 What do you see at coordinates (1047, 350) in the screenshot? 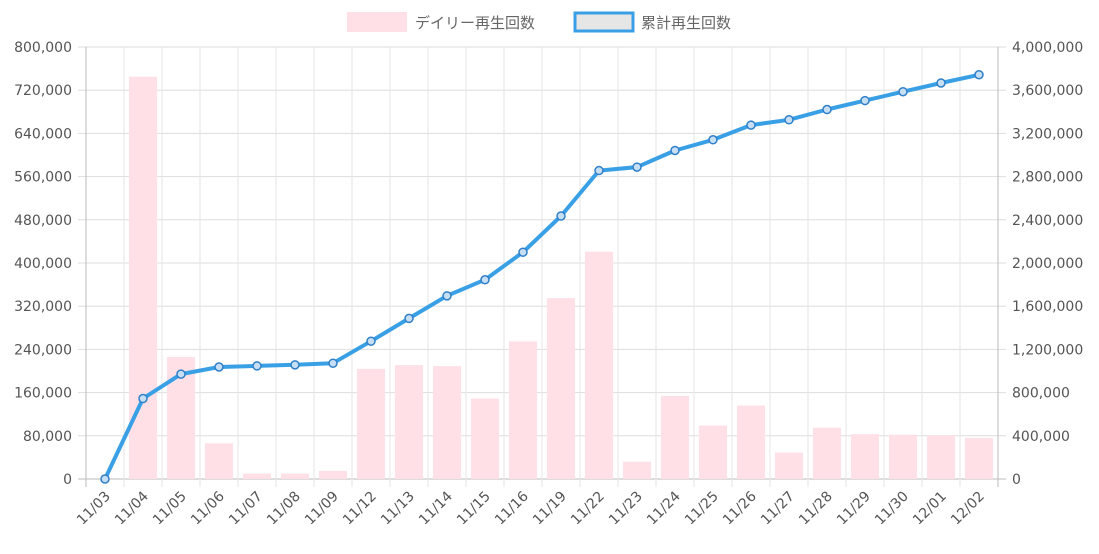
I see `right-tick-label: 1,200,000` at bounding box center [1047, 350].